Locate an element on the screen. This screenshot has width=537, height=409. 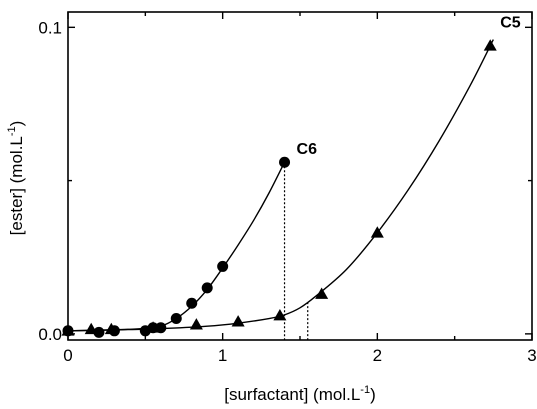
y-tick-label: 0.1 is located at coordinates (50, 27).